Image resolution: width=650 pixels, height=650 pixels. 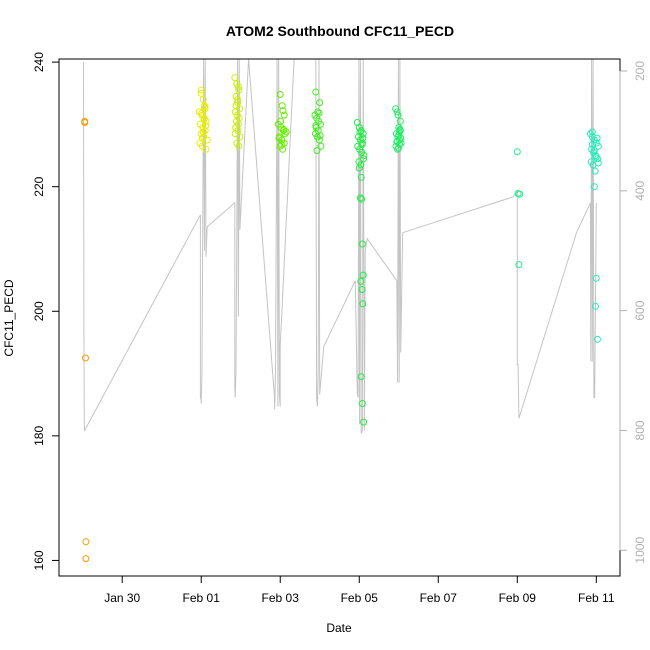 I want to click on y-tick-label: 240, so click(x=39, y=62).